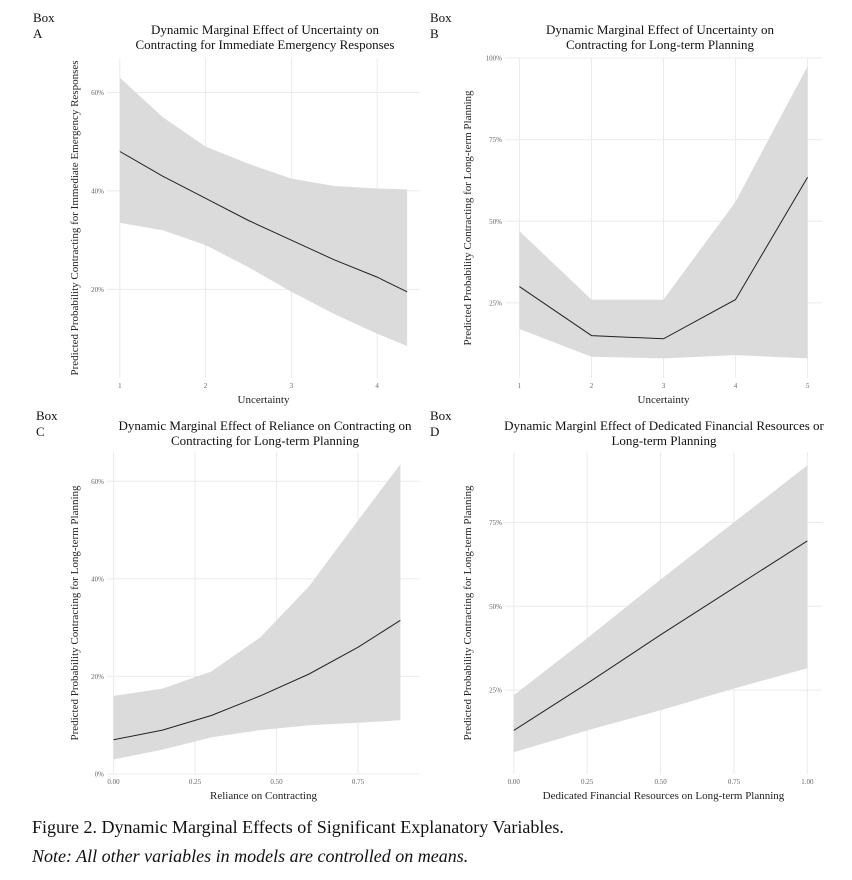 The width and height of the screenshot is (852, 880). Describe the element at coordinates (292, 386) in the screenshot. I see `box-a-x-tick-label: 3` at that location.